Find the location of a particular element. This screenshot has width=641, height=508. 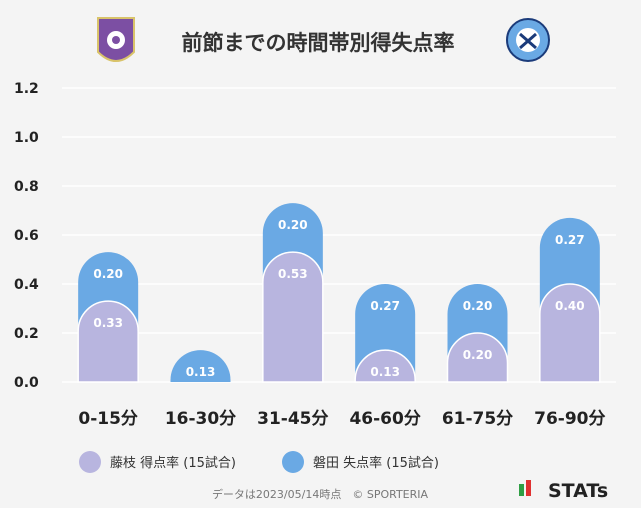

bar-jubilo is located at coordinates (200, 366).